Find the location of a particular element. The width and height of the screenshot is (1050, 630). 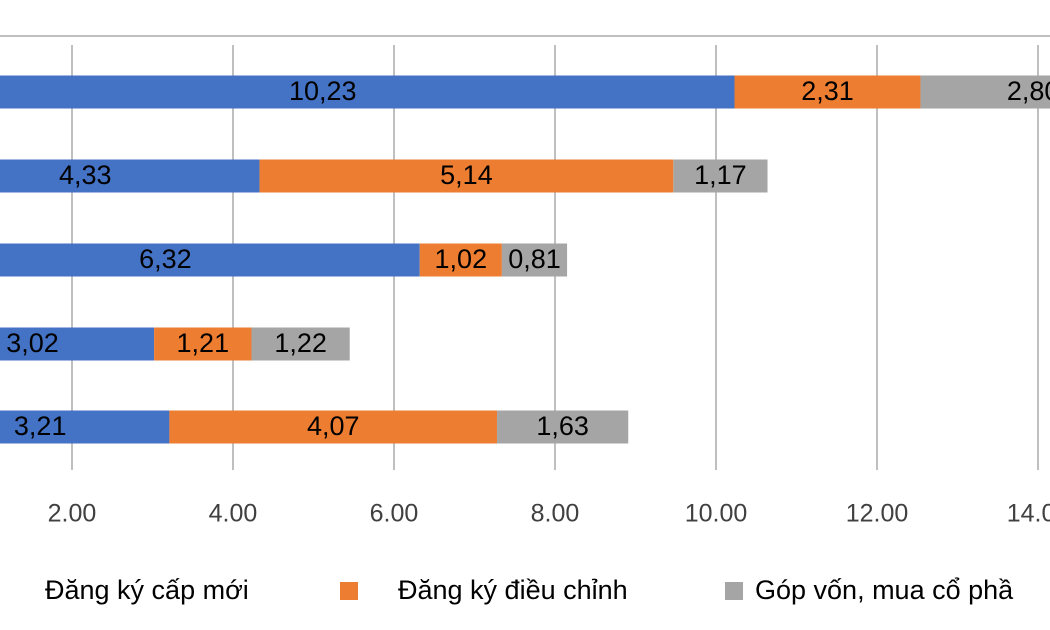

legend-label: Đăng ký điều chỉnh is located at coordinates (513, 590).